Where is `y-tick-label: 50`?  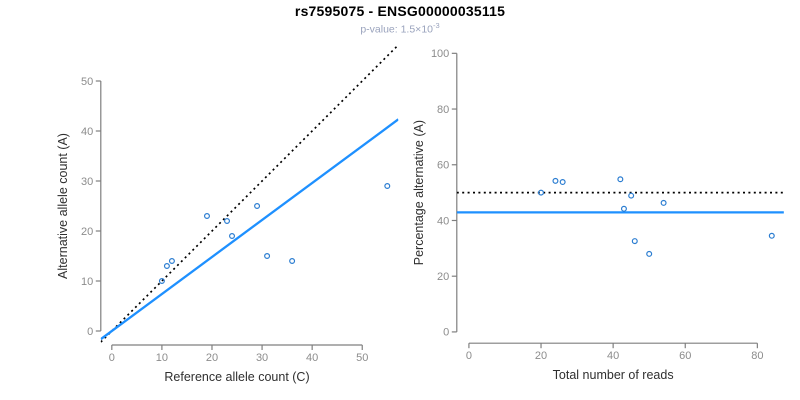
y-tick-label: 50 is located at coordinates (87, 82).